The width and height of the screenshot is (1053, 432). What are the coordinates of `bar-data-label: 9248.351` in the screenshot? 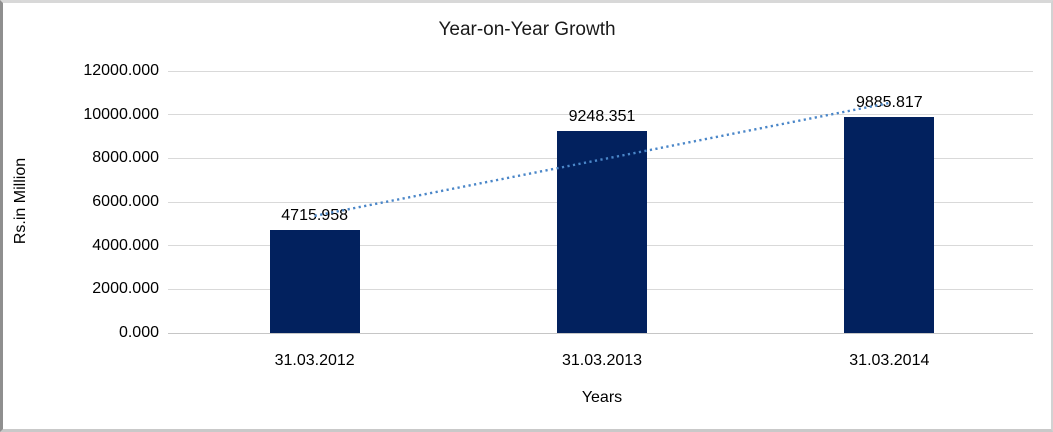 It's located at (602, 117).